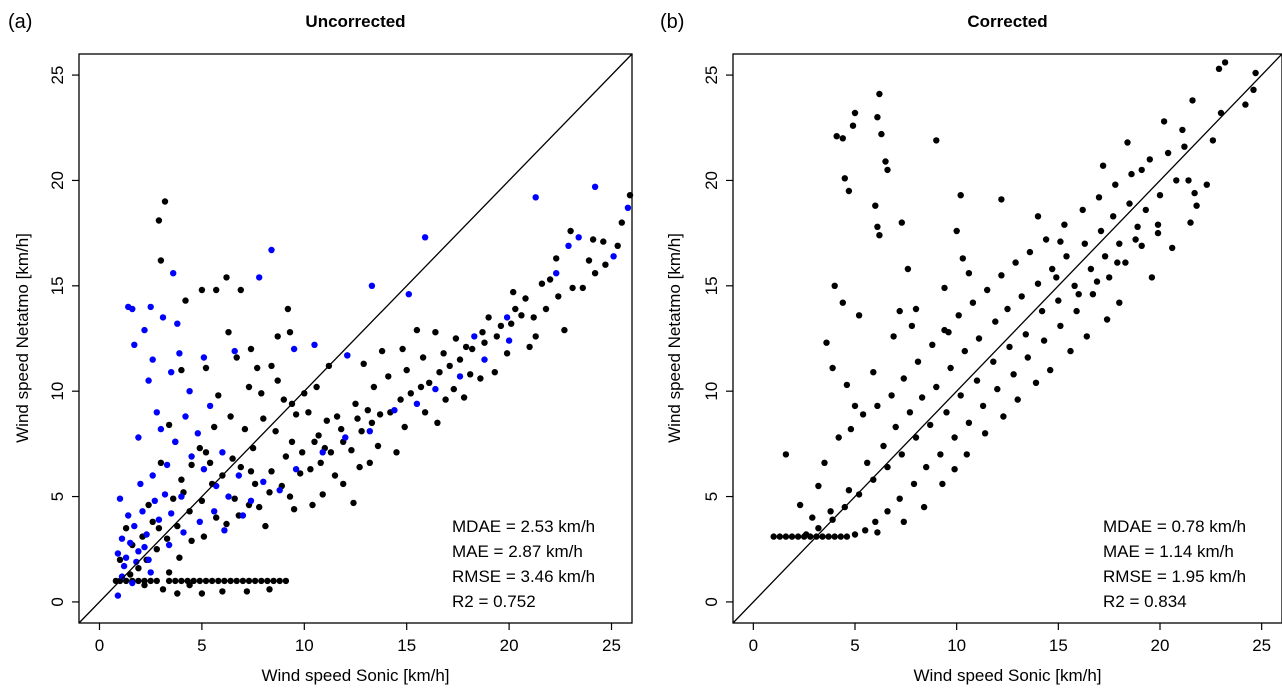 This screenshot has width=1282, height=689. I want to click on stat-rmse-a: RMSE = 3.46 km/h, so click(523, 576).